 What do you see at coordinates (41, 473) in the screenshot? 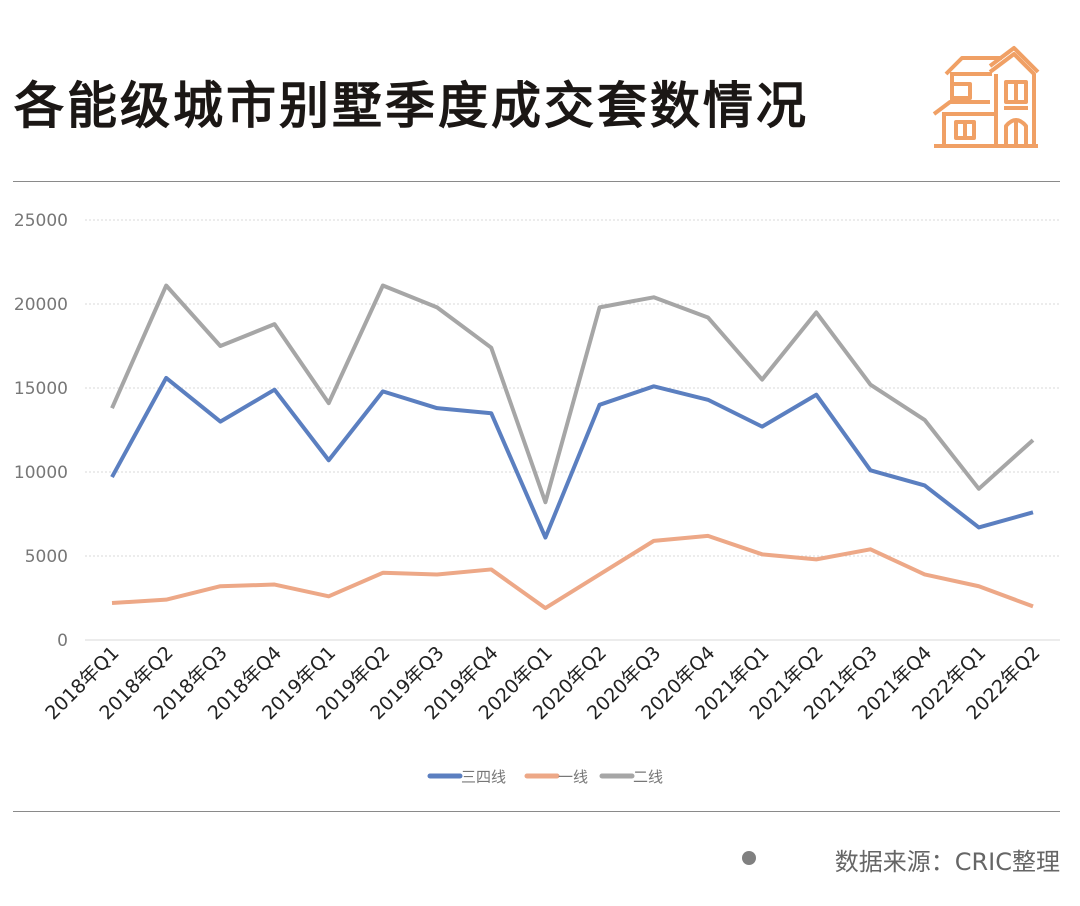
I see `y-tick-label: 10000` at bounding box center [41, 473].